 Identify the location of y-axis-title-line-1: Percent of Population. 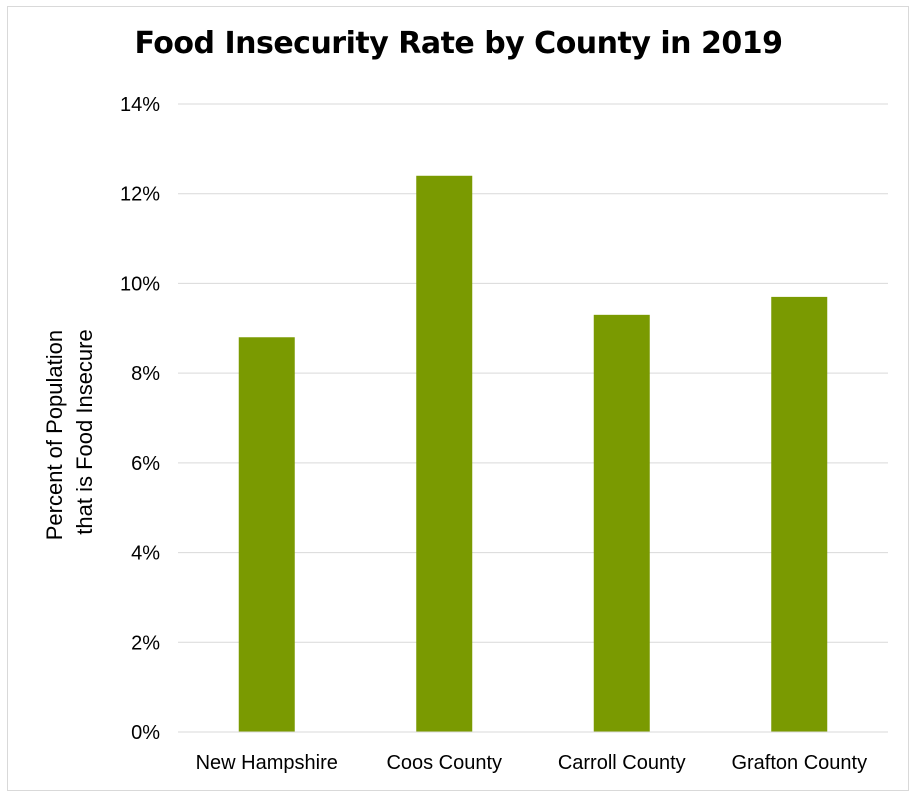
(54, 435).